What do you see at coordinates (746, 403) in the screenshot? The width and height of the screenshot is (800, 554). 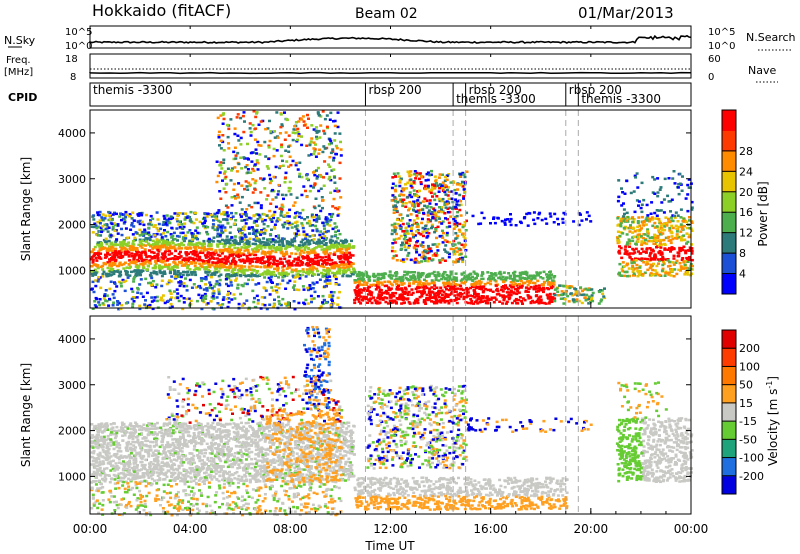 I see `colorbar-tick-label: 15` at bounding box center [746, 403].